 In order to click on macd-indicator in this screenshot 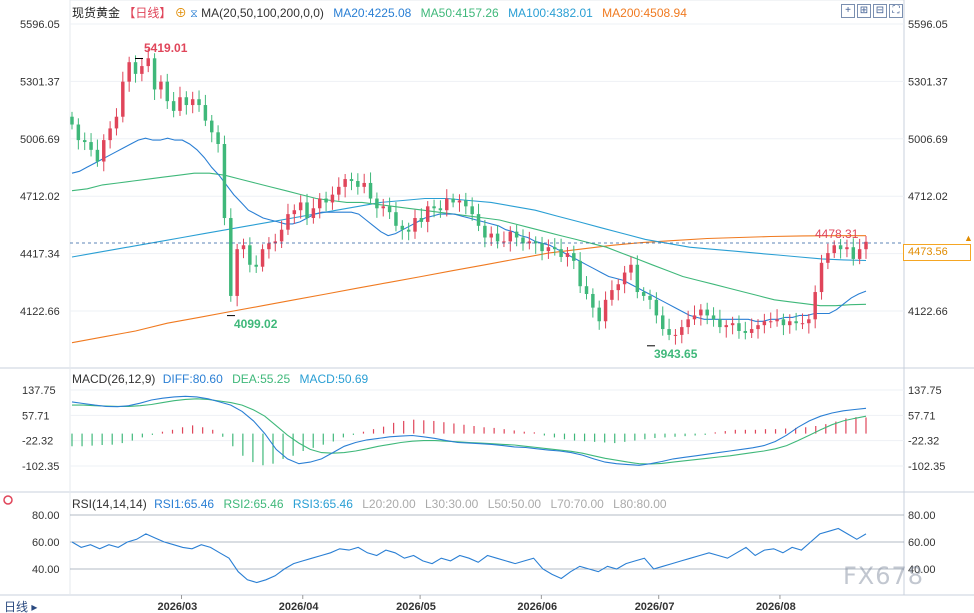, I will do `click(469, 430)`.